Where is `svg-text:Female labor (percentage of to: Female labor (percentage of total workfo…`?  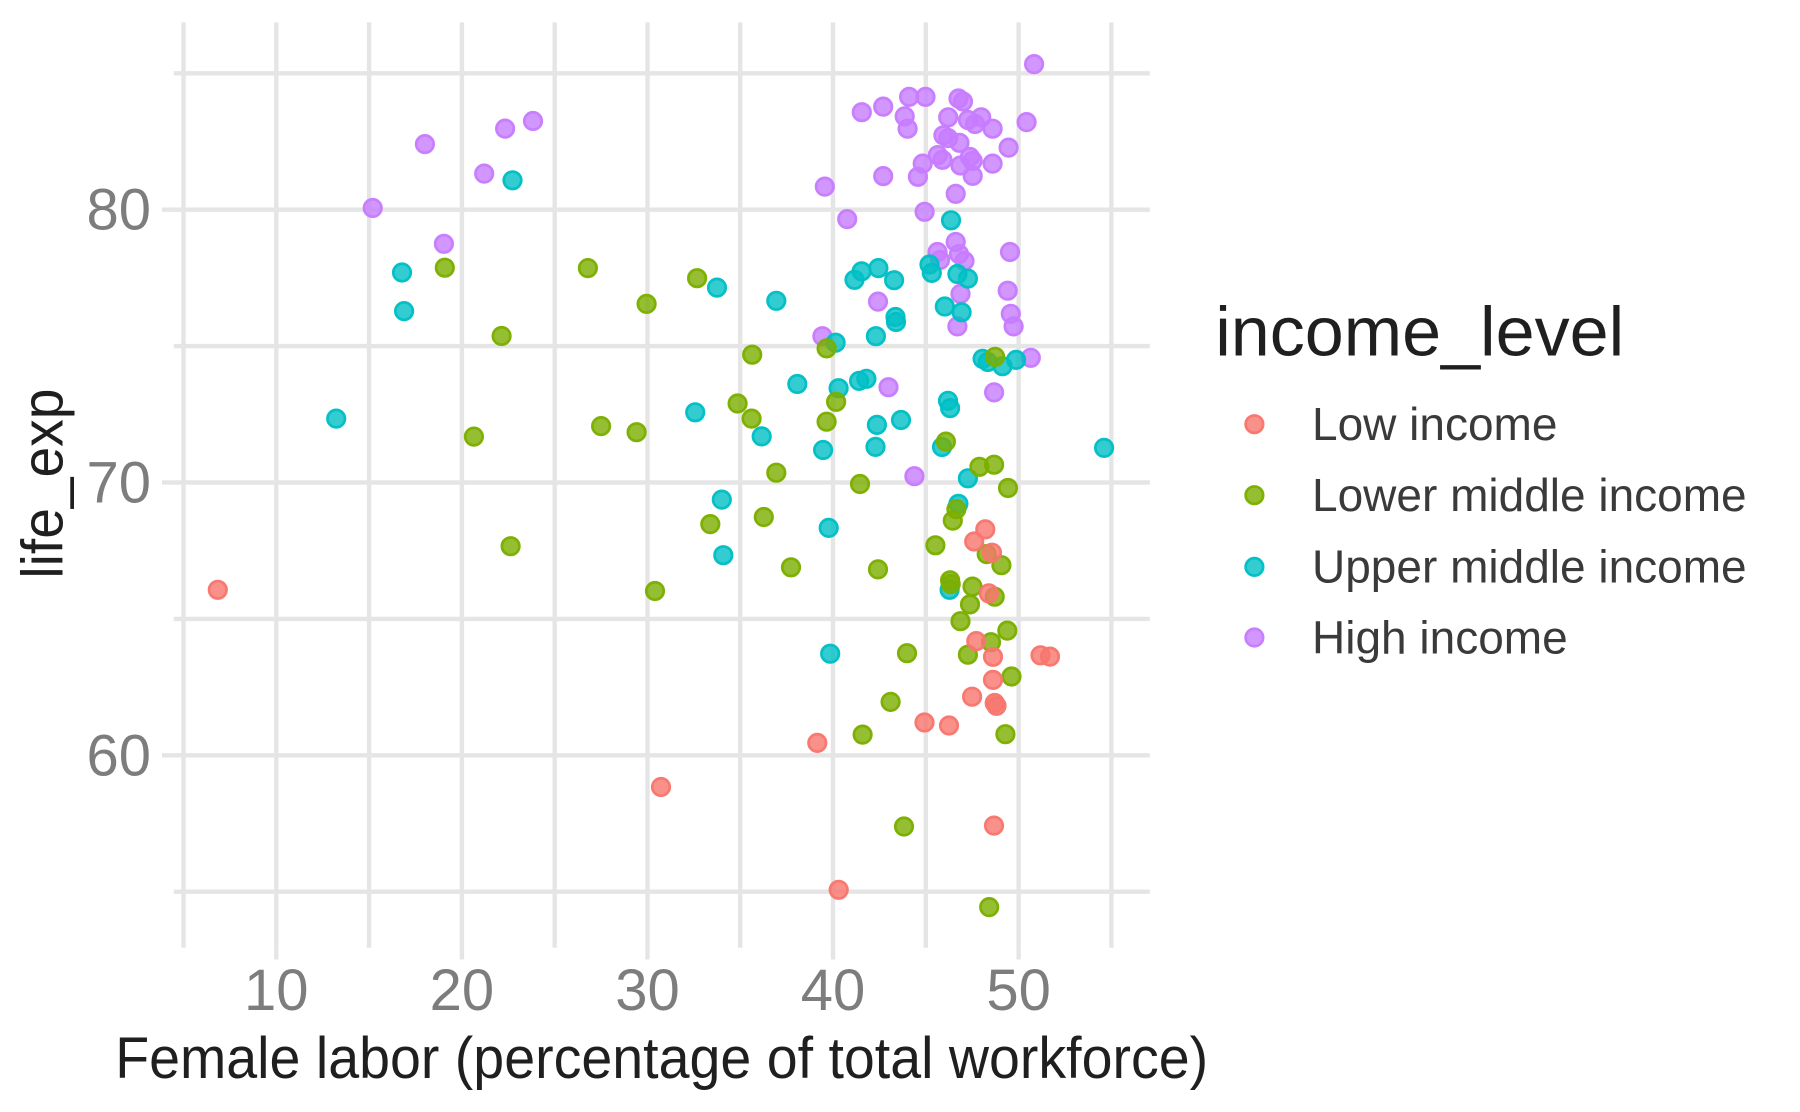 svg-text:Female labor (percentage of to: Female labor (percentage of total workfo… is located at coordinates (661, 1058).